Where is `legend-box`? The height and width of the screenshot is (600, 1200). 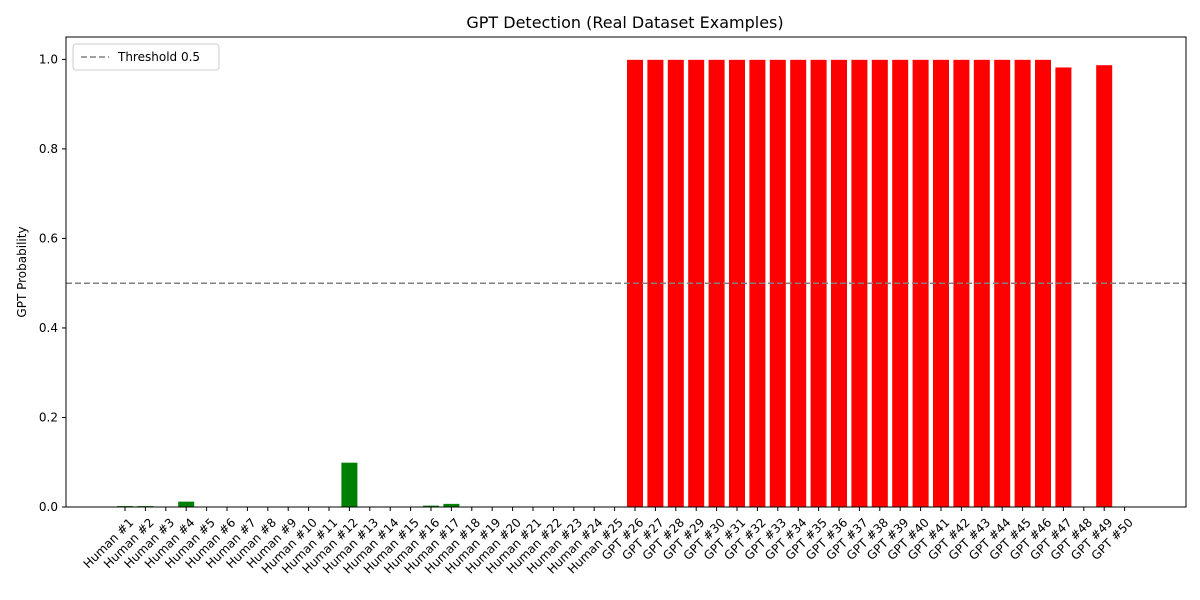 legend-box is located at coordinates (146, 57).